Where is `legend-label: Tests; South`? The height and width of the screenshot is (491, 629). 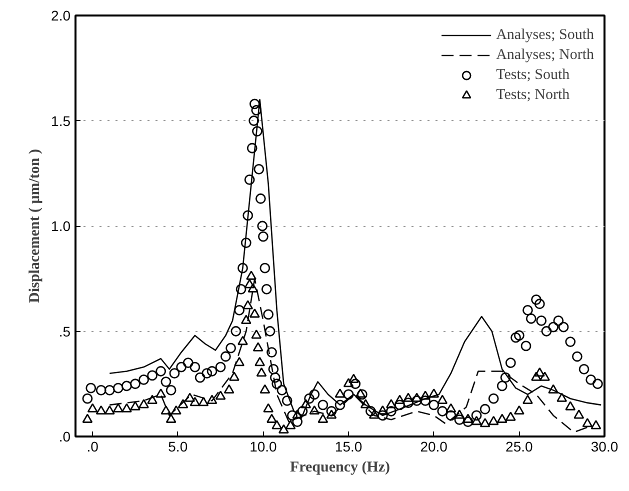 legend-label: Tests; South is located at coordinates (533, 75).